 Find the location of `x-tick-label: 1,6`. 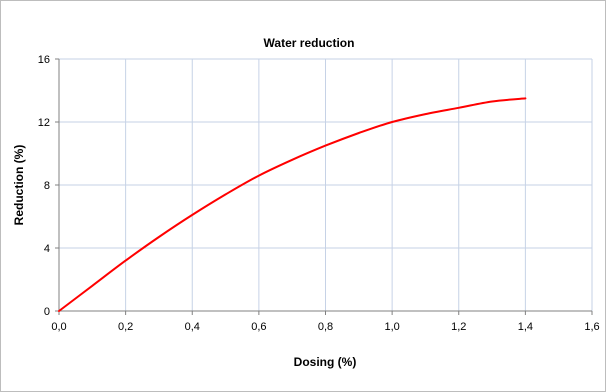

x-tick-label: 1,6 is located at coordinates (591, 327).